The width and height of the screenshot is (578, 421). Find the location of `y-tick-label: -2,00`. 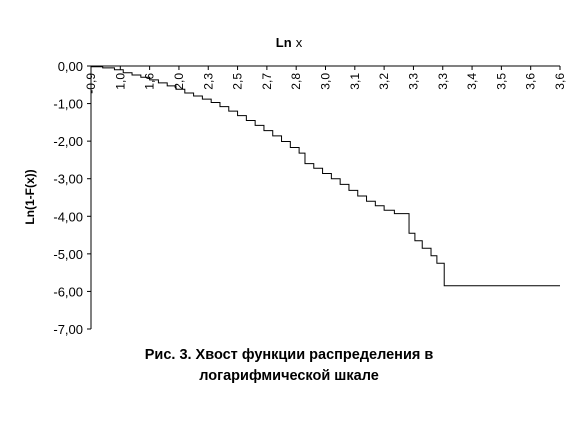

y-tick-label: -2,00 is located at coordinates (68, 141).